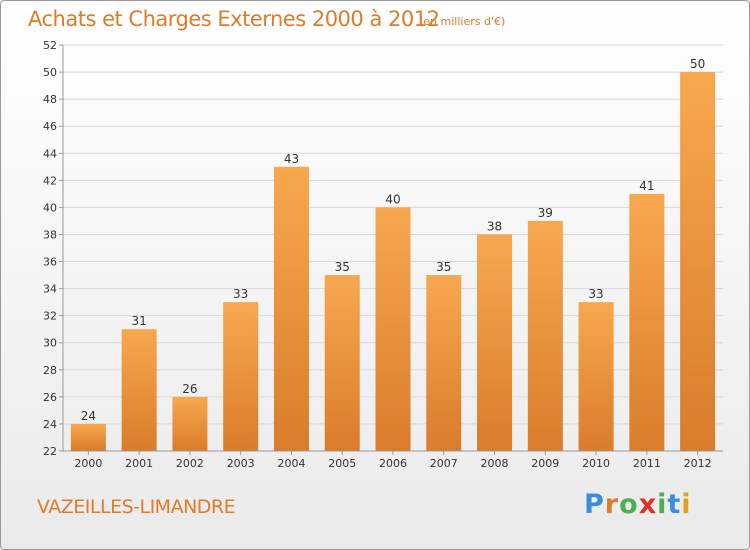  Describe the element at coordinates (234, 19) in the screenshot. I see `chart-title: Achats et Charges Externes 2000 à 2012` at that location.